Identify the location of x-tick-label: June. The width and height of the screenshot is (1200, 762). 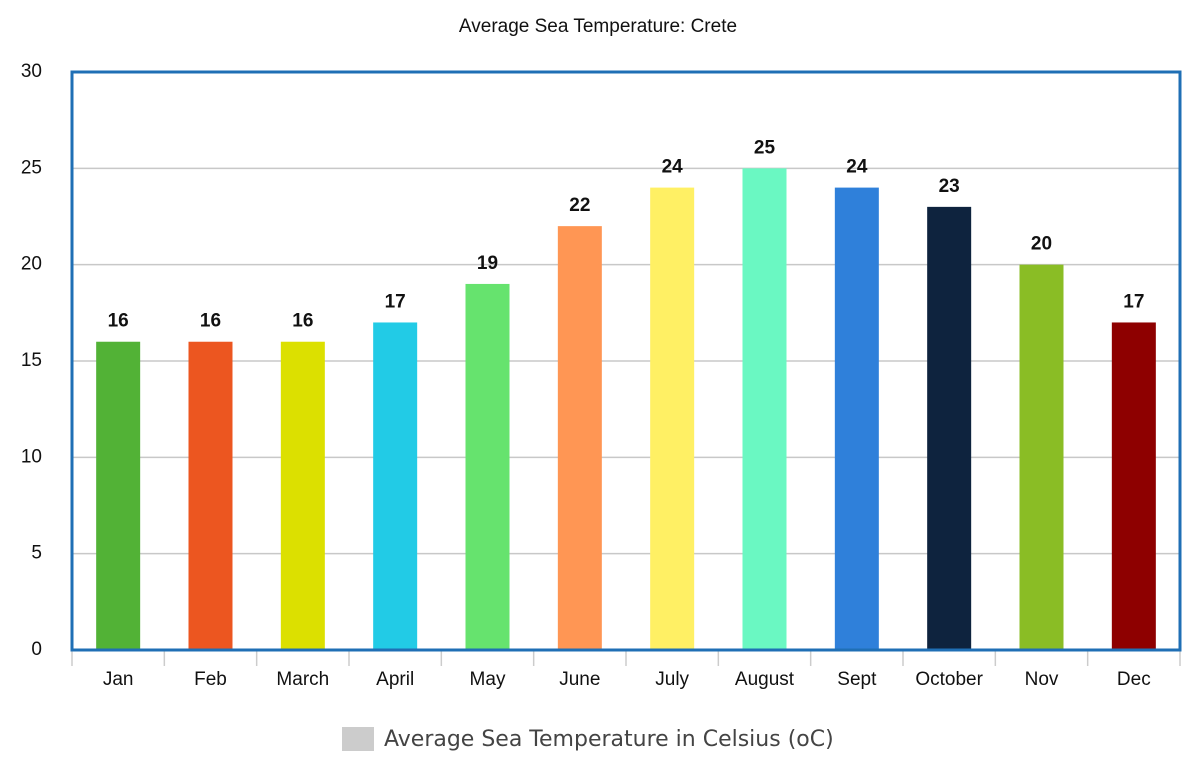
(579, 679).